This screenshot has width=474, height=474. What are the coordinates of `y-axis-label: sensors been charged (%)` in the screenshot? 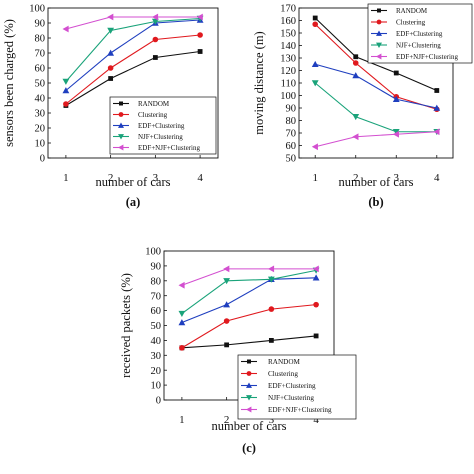 It's located at (9, 83).